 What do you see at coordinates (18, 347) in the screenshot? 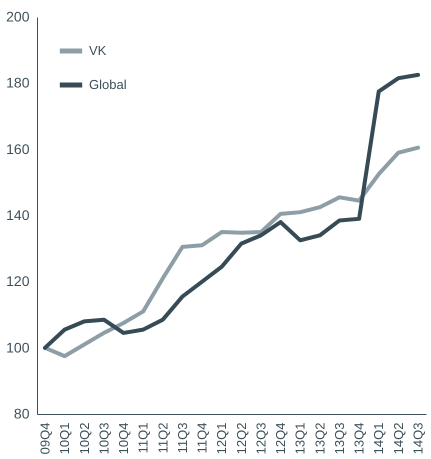
I see `y-tick-label: 100` at bounding box center [18, 347].